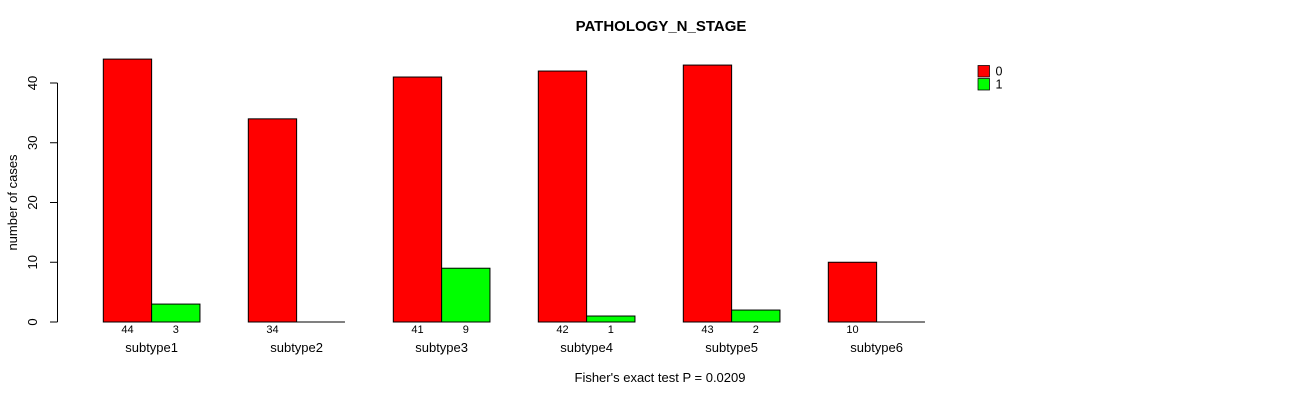  What do you see at coordinates (272, 330) in the screenshot?
I see `bar-count-label: 34` at bounding box center [272, 330].